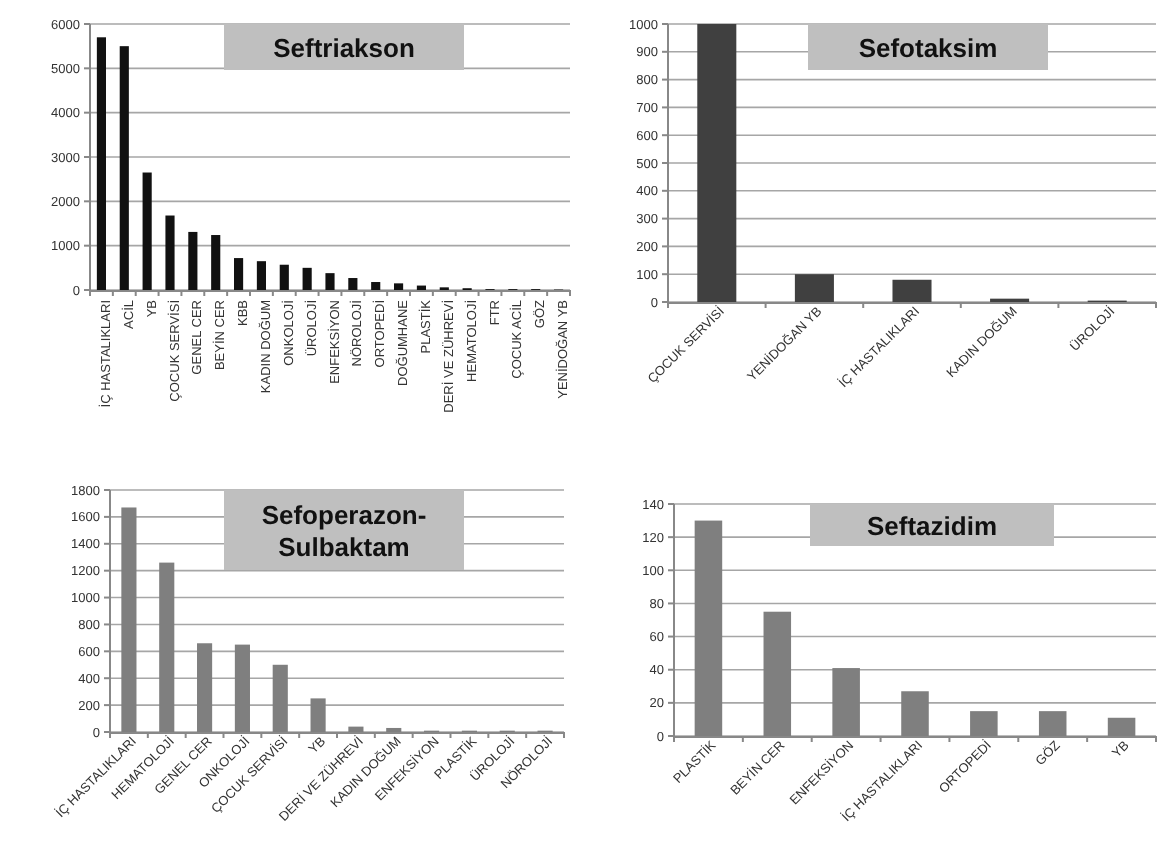 The image size is (1164, 850). What do you see at coordinates (932, 526) in the screenshot?
I see `chart-title: Seftazidim` at bounding box center [932, 526].